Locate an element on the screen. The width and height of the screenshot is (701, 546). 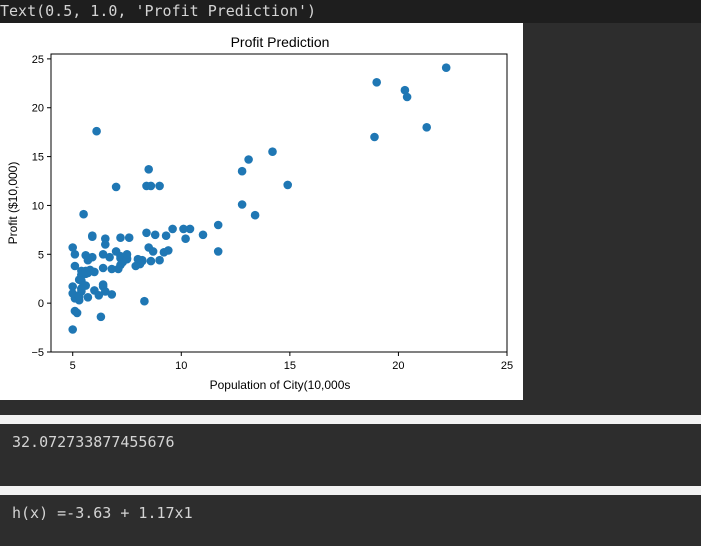
x-tick-label: 10 is located at coordinates (181, 366).